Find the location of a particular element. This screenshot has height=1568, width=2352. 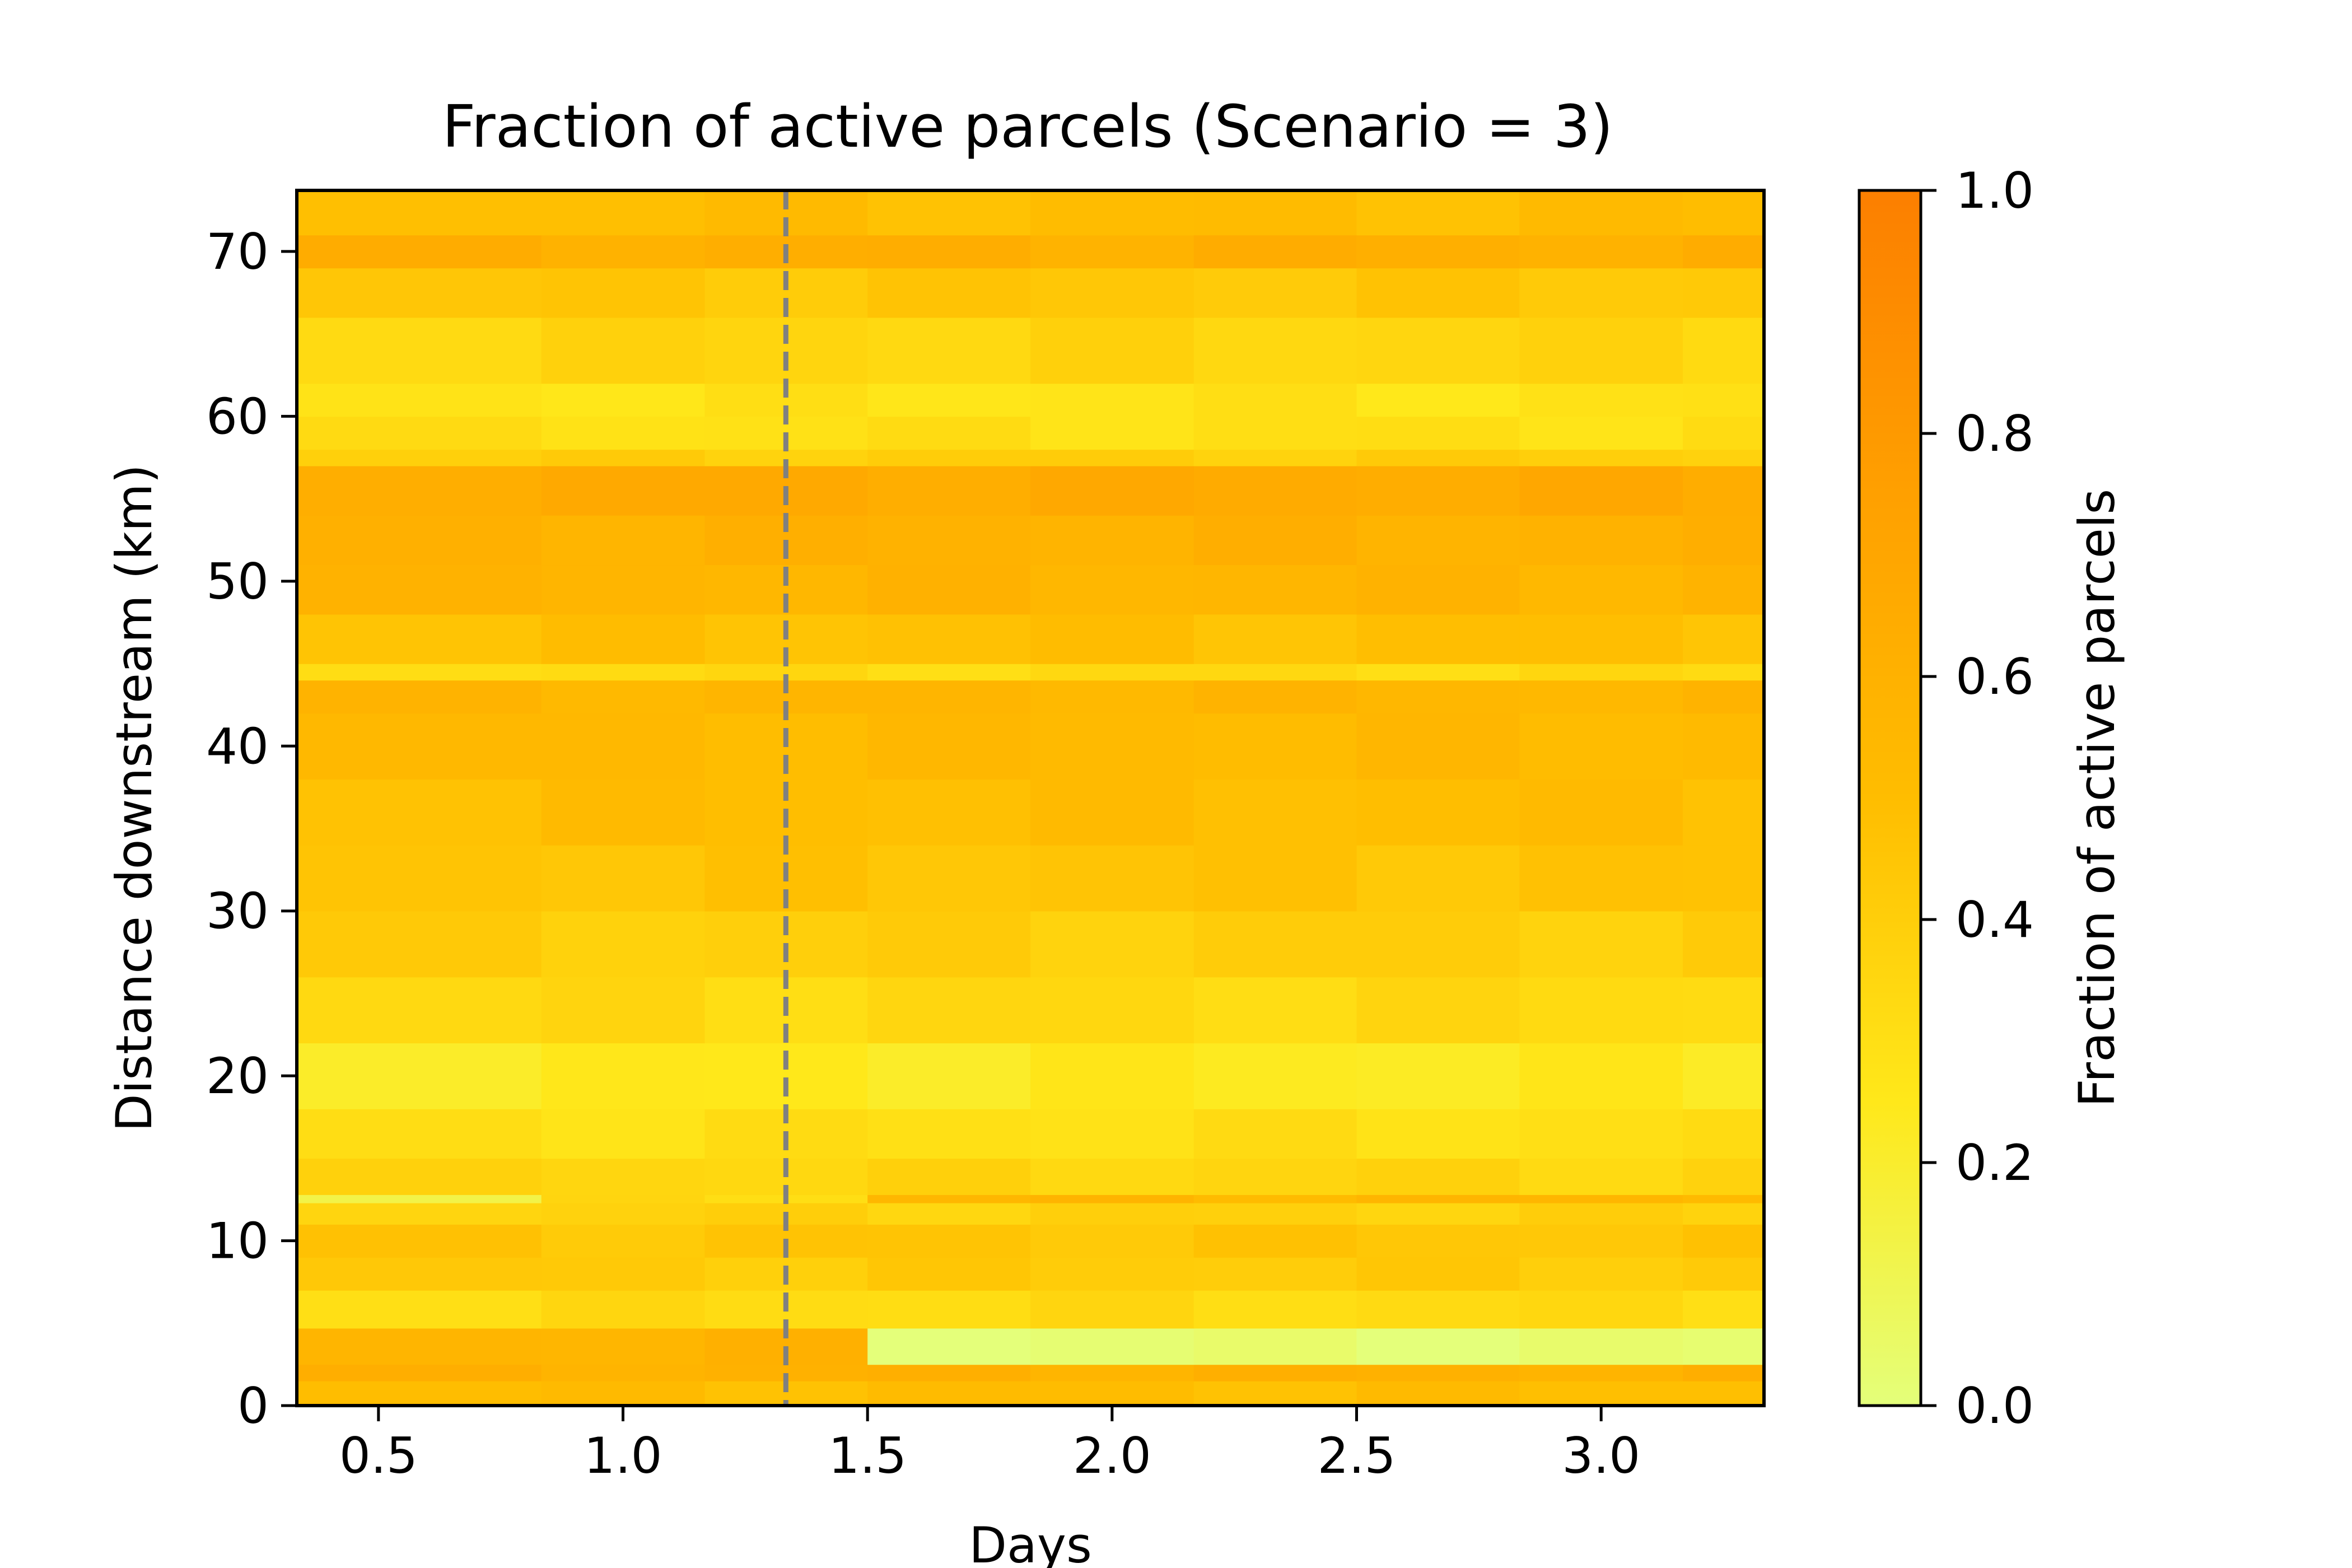

x-tick-label: 1.0 is located at coordinates (623, 1456).